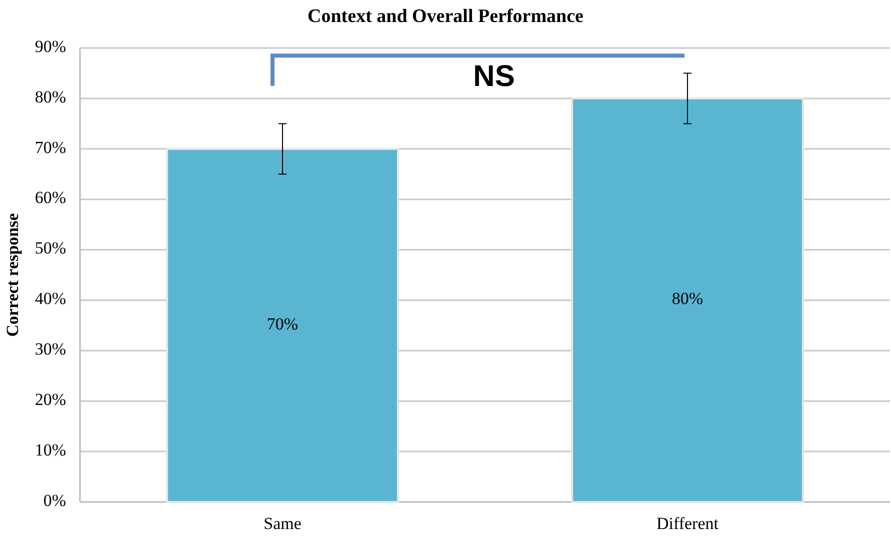  What do you see at coordinates (282, 324) in the screenshot?
I see `data-label: 70%` at bounding box center [282, 324].